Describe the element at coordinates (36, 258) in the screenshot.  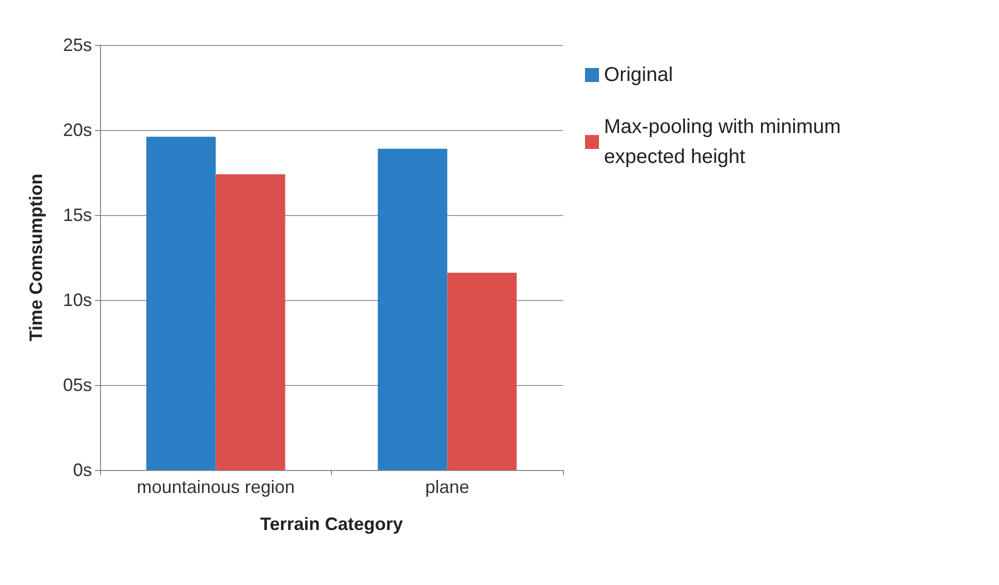
I see `y-axis-title: Time Comsumption` at that location.